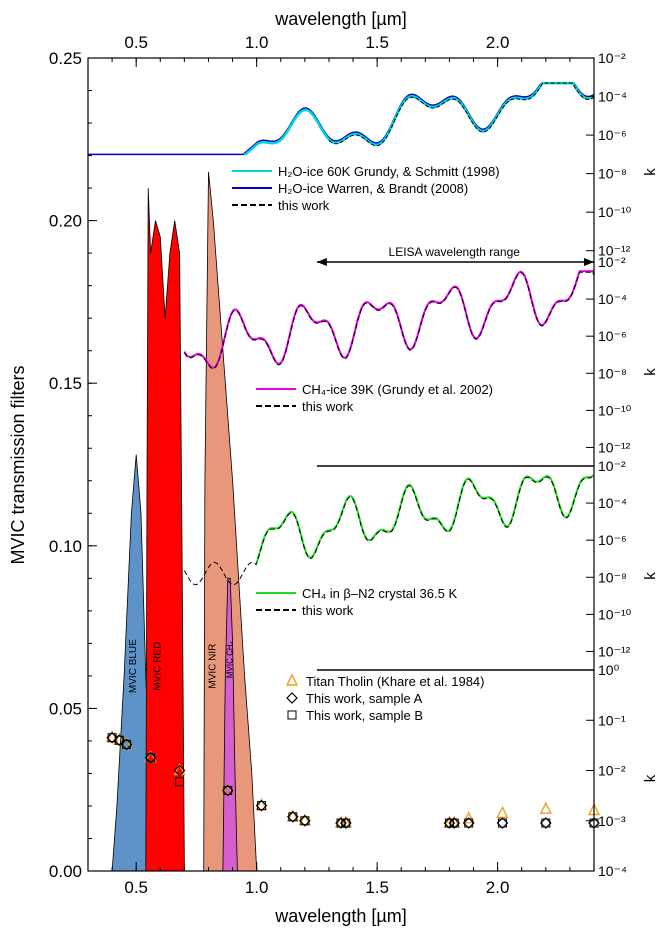 The image size is (662, 929). I want to click on series-ch4-this, so click(389, 320).